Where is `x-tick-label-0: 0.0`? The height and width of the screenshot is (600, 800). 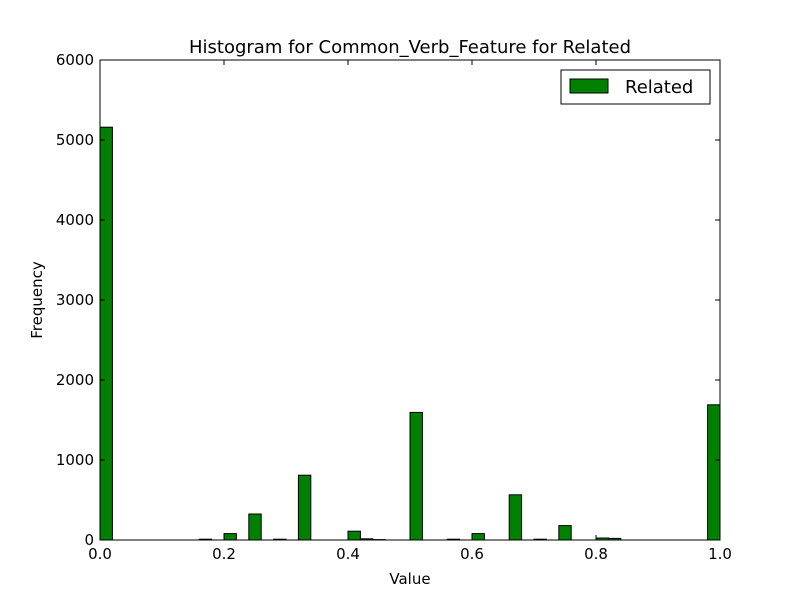 x-tick-label-0: 0.0 is located at coordinates (100, 554).